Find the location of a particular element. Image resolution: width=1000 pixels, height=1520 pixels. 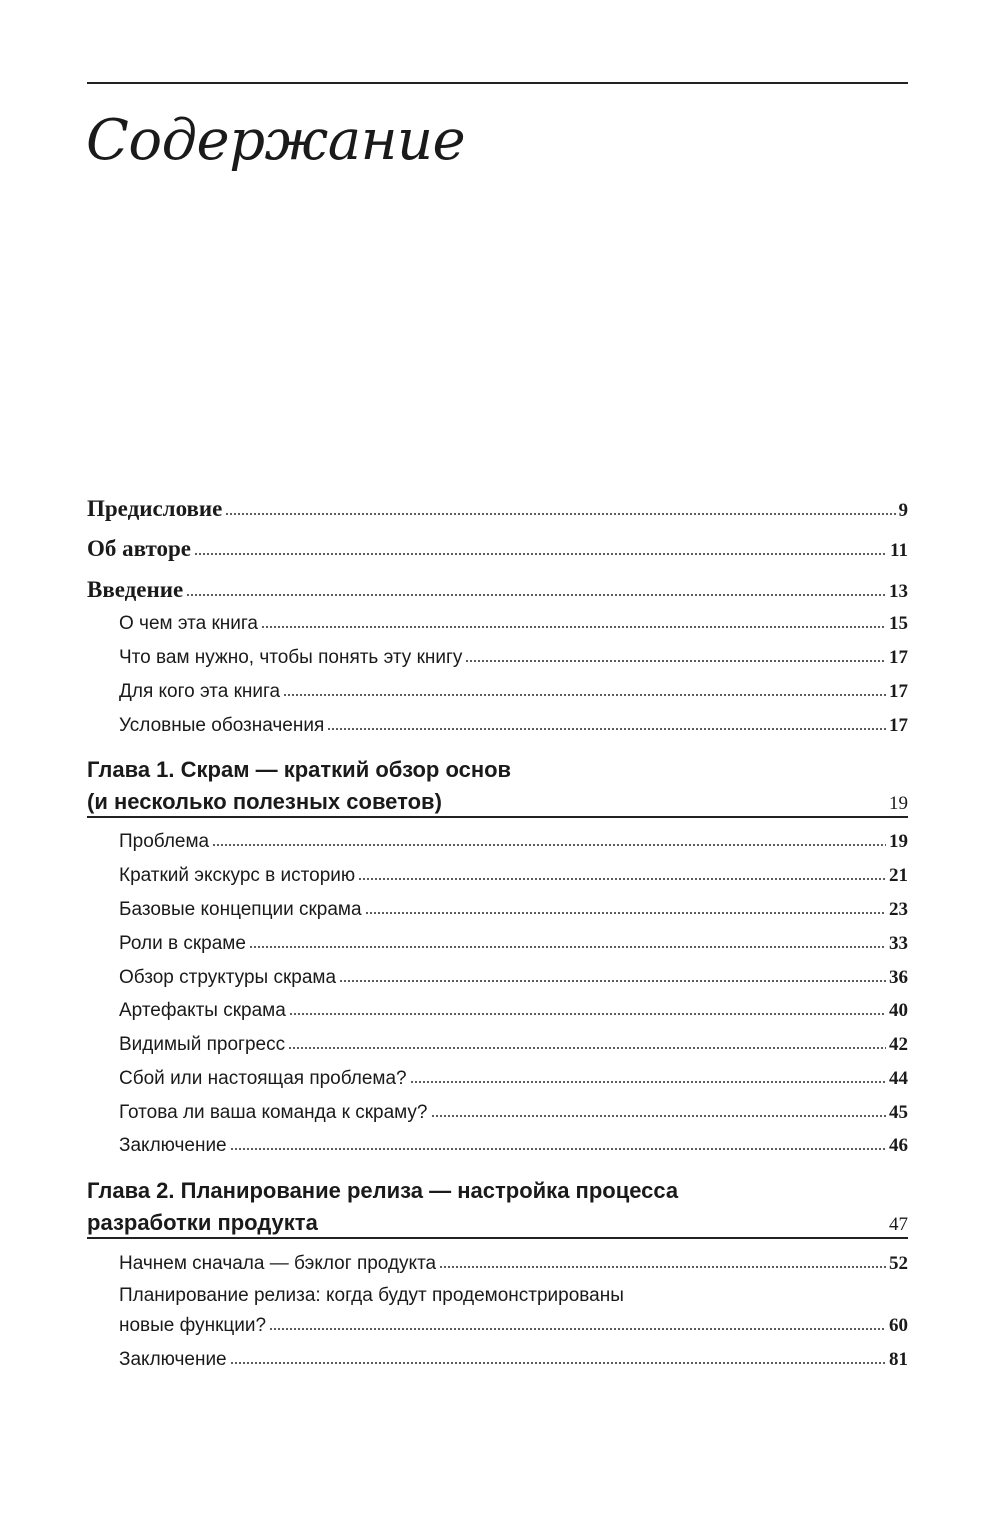

page-number: 13 is located at coordinates (898, 591).